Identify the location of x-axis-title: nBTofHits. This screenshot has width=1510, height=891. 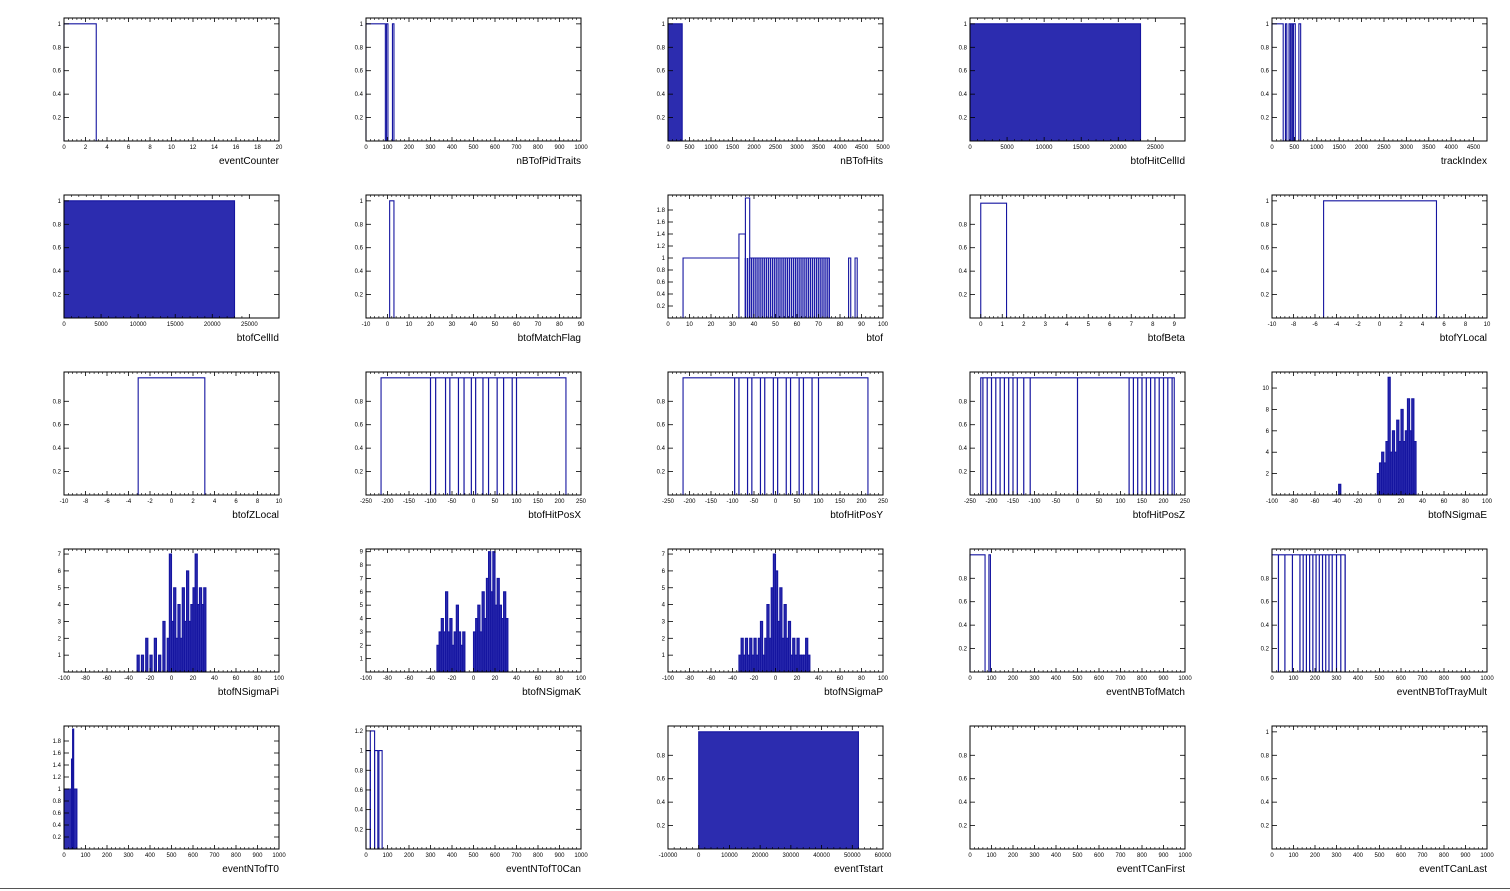
(861, 161).